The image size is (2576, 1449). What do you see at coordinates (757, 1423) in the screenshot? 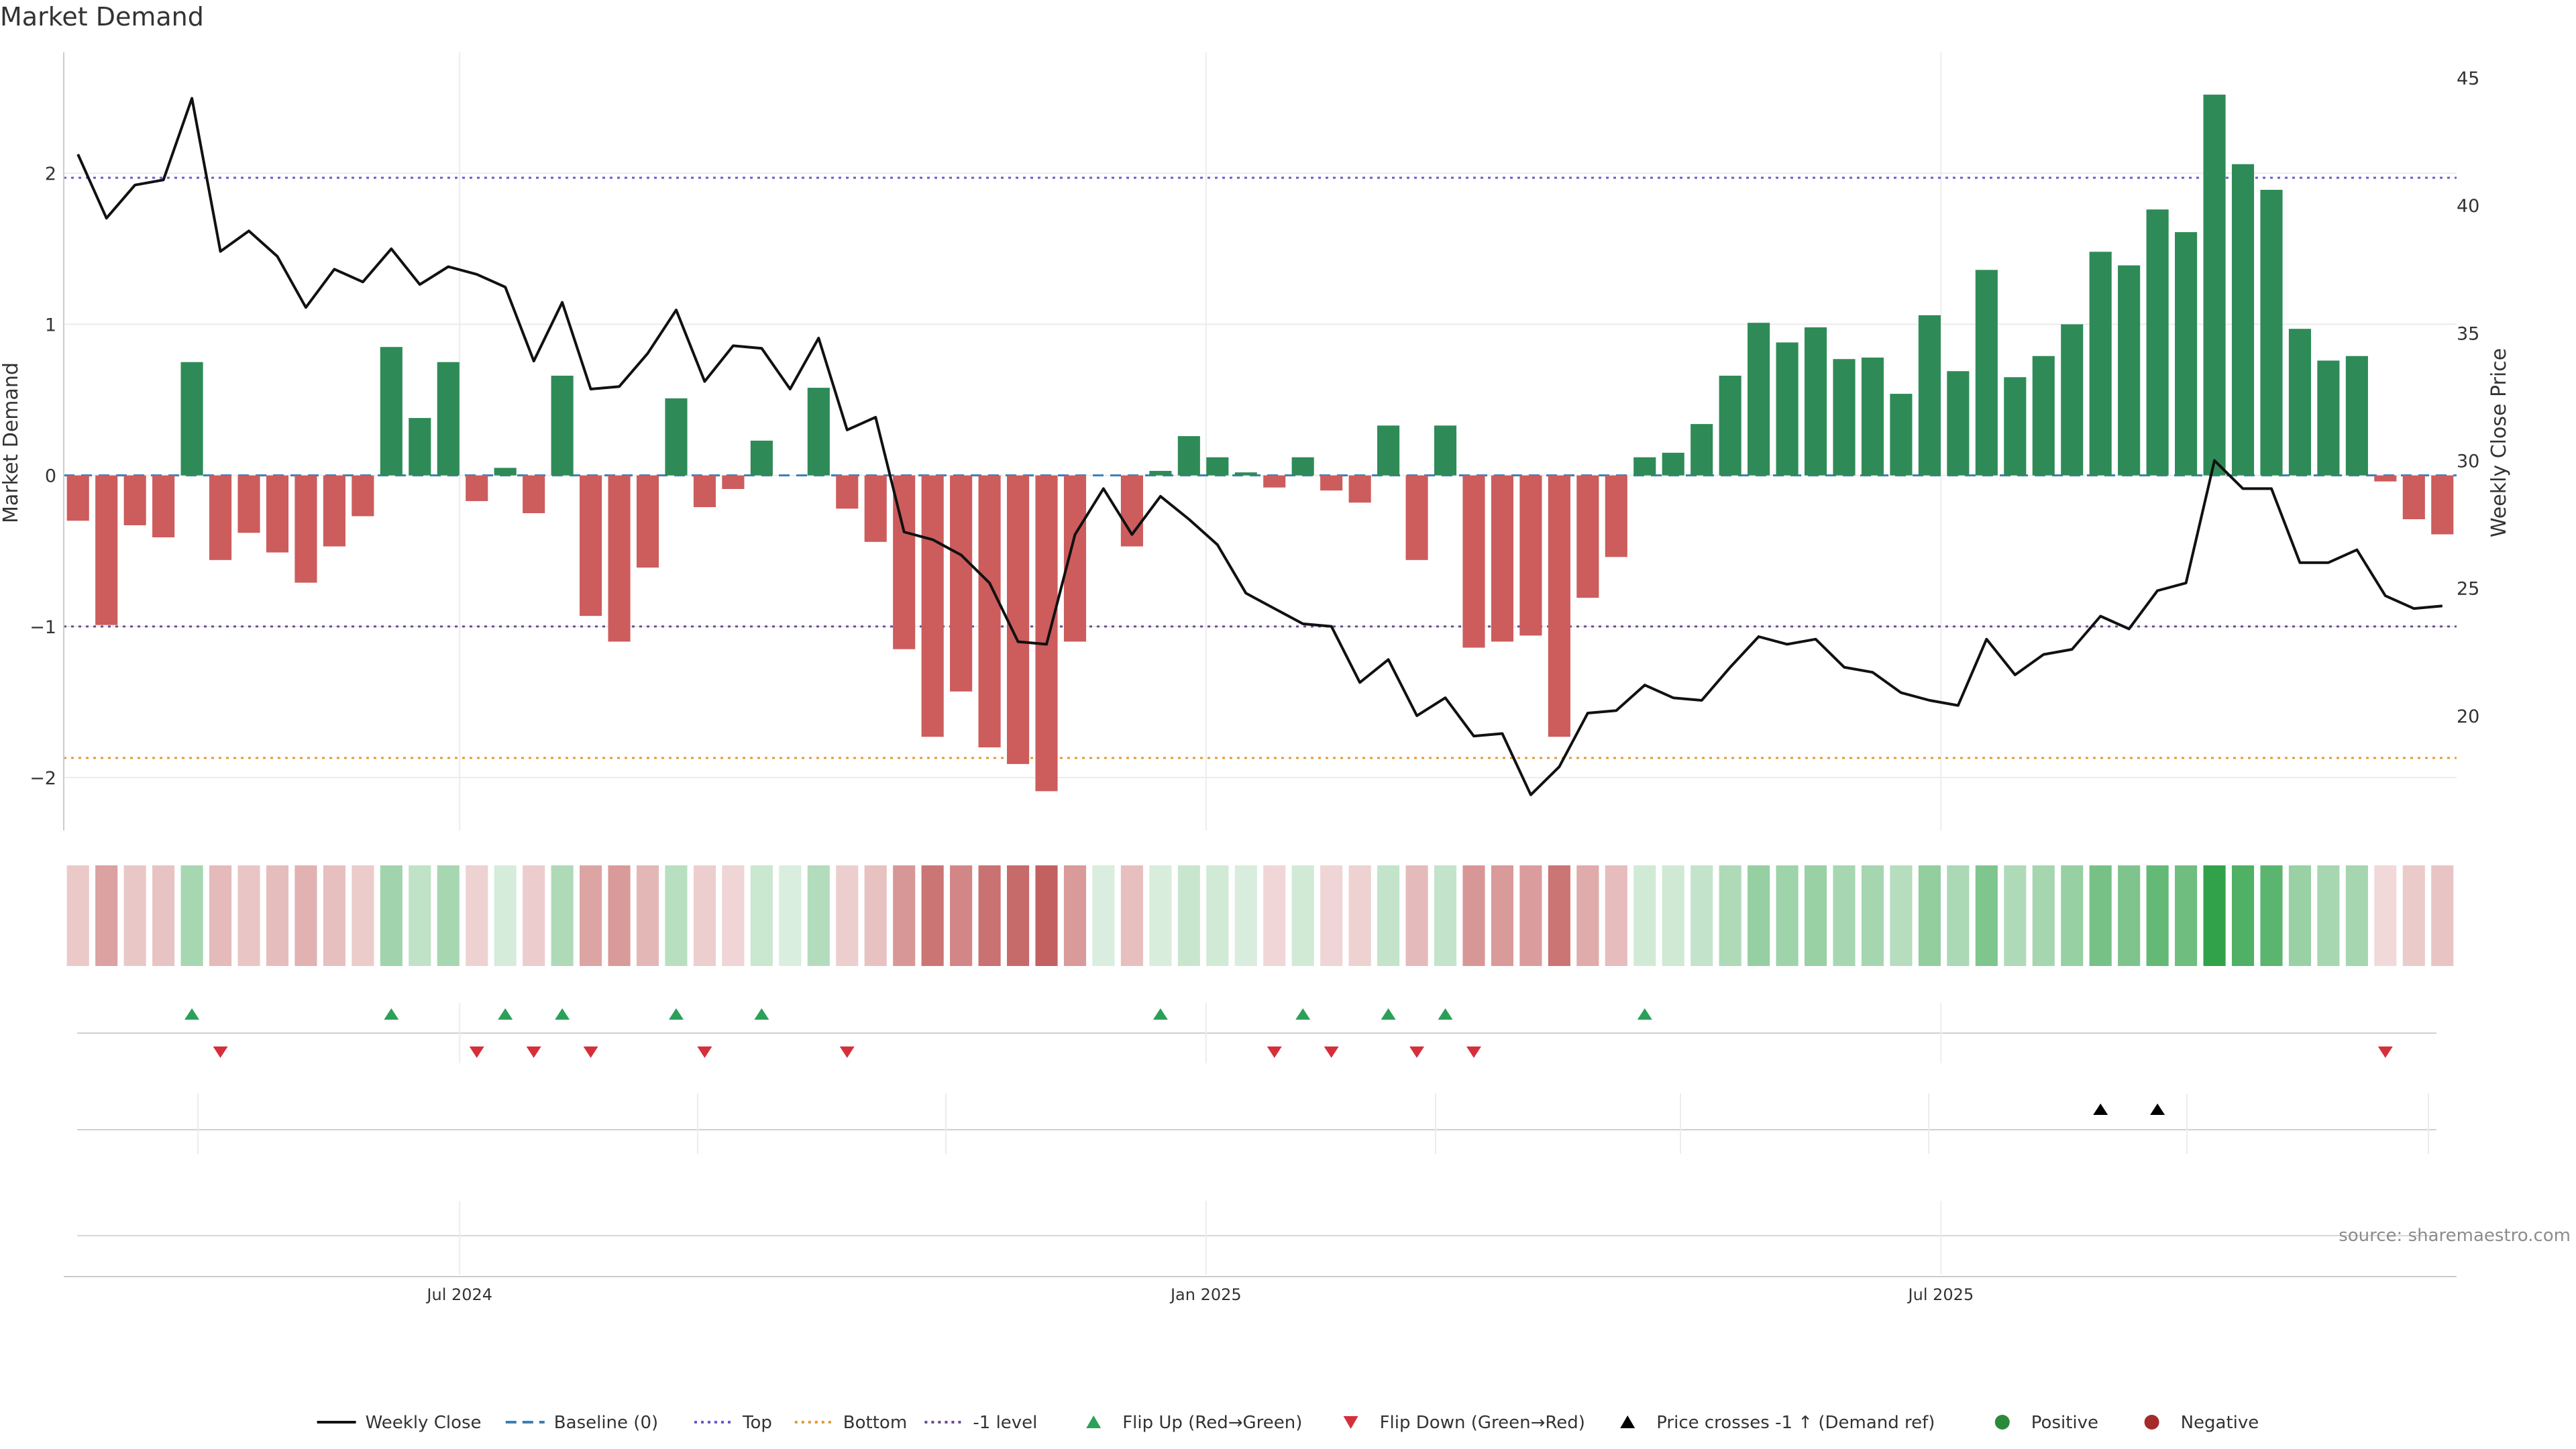
I see `legend-label: Top` at bounding box center [757, 1423].